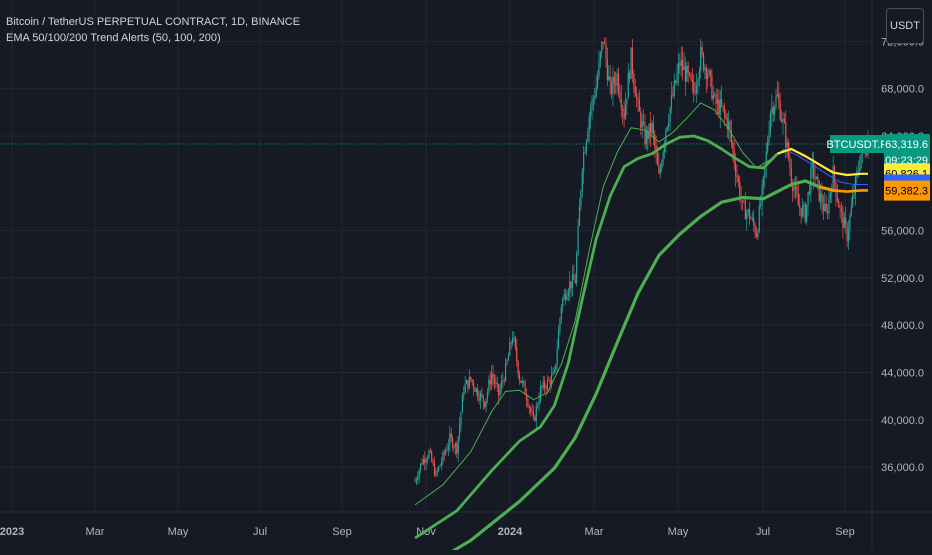 This screenshot has height=555, width=932. Describe the element at coordinates (902, 468) in the screenshot. I see `y-tick-label: 36,000.0` at that location.